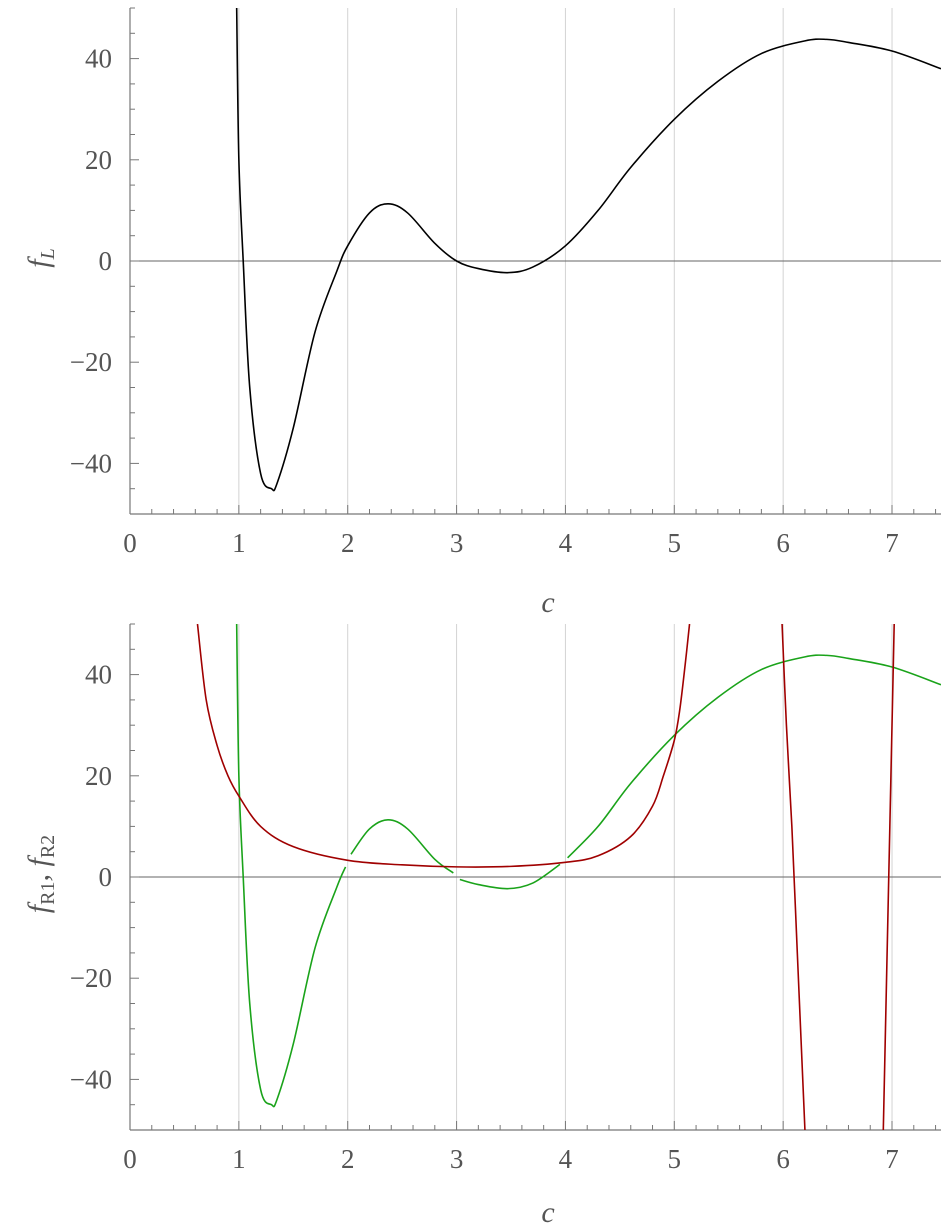 The image size is (941, 1227). I want to click on top-y-tick-labels: −40 −20 0 20 40, so click(91, 261).